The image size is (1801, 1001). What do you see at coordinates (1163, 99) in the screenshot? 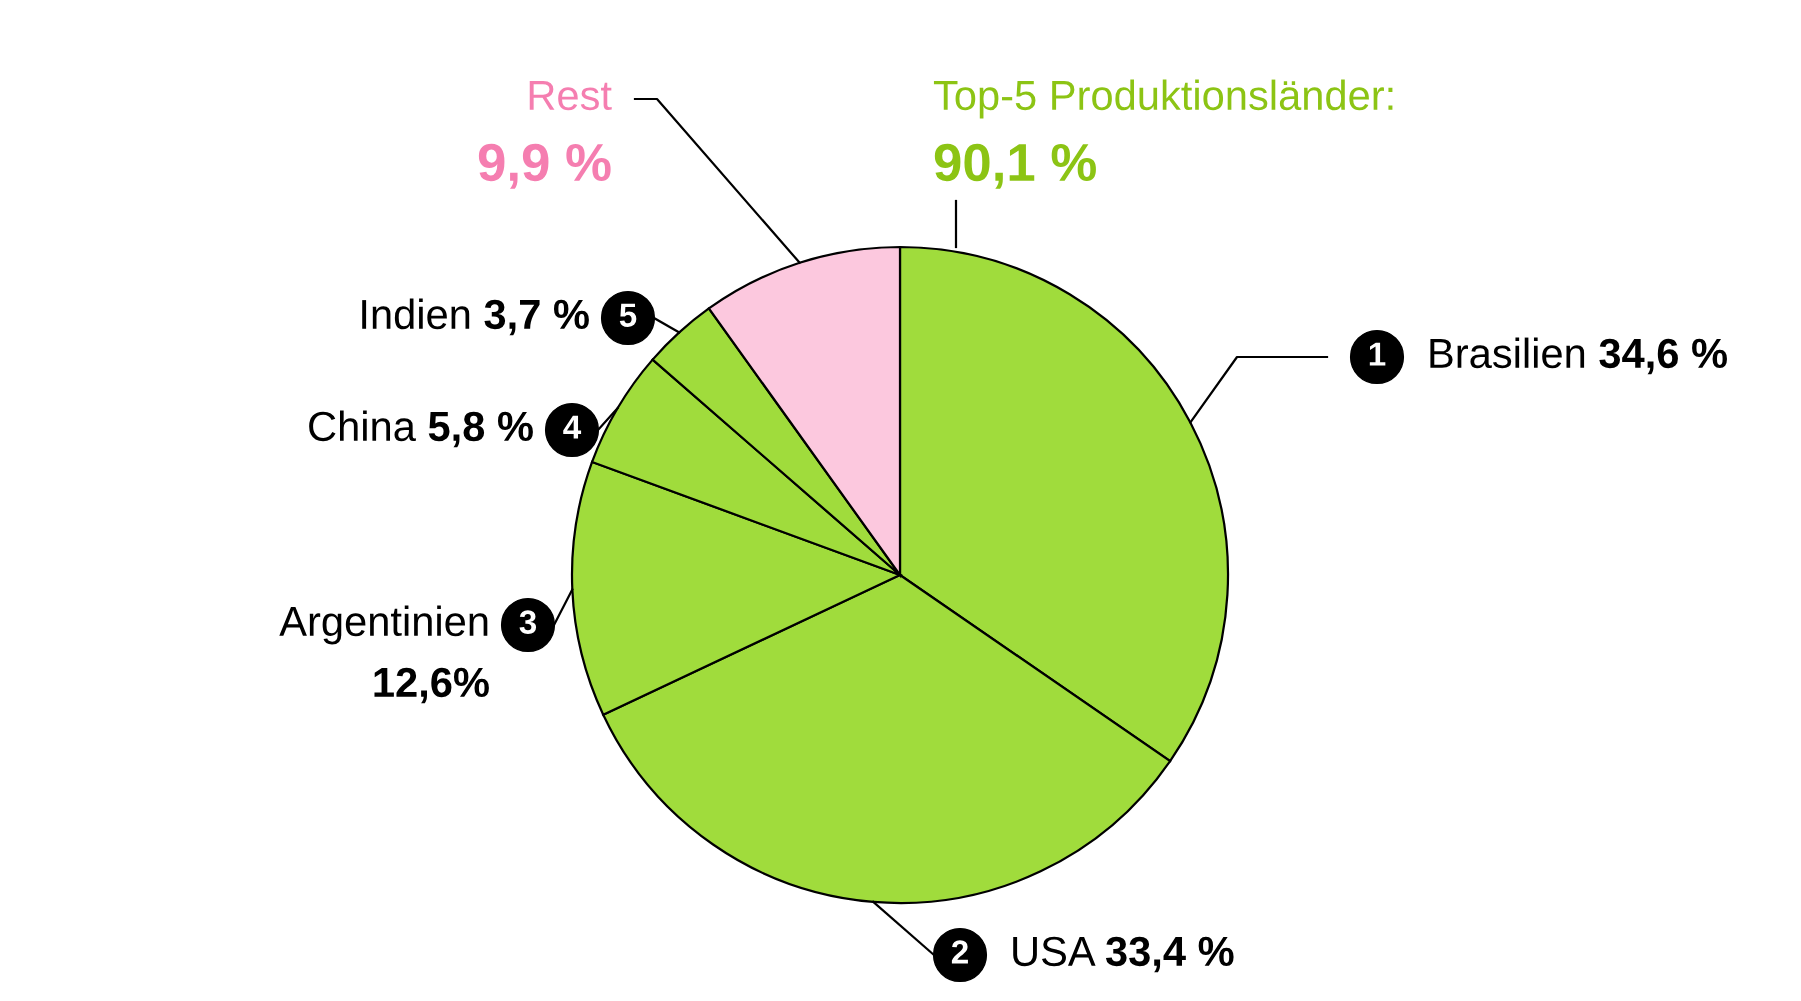
I see `text: Top-5 Produktionsländer:` at bounding box center [1163, 99].